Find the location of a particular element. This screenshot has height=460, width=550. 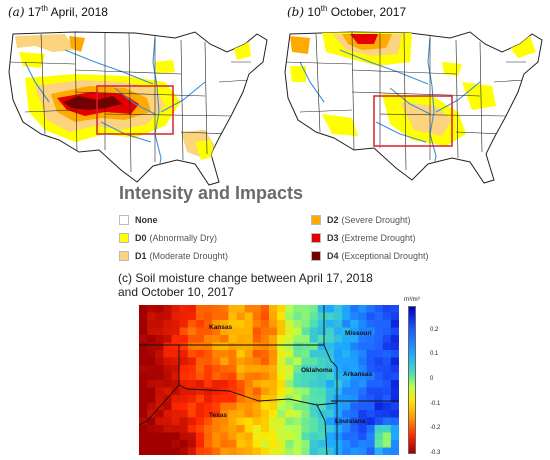

legend-item-none: None is located at coordinates (140, 220).